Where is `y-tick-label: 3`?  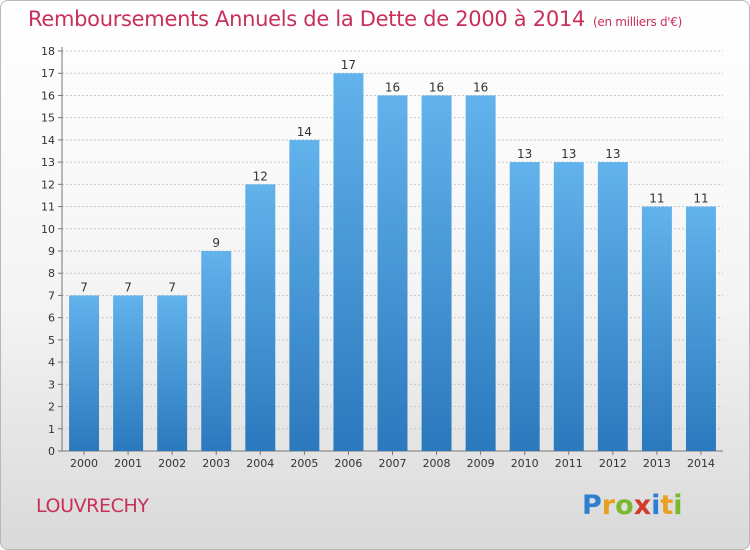
y-tick-label: 3 is located at coordinates (51, 384).